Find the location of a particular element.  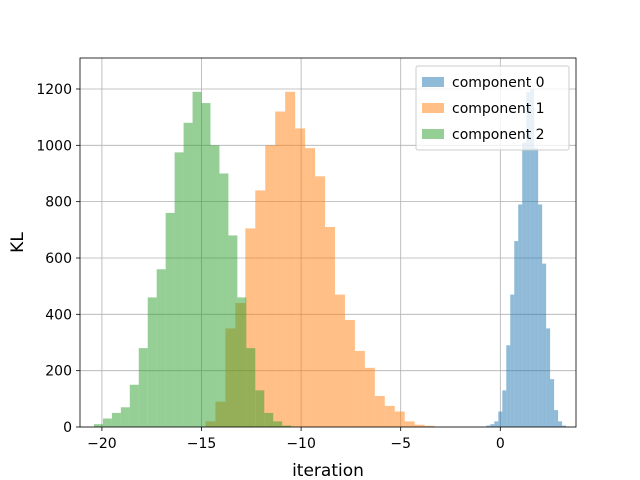

y-tick-label: 800 is located at coordinates (58, 203).